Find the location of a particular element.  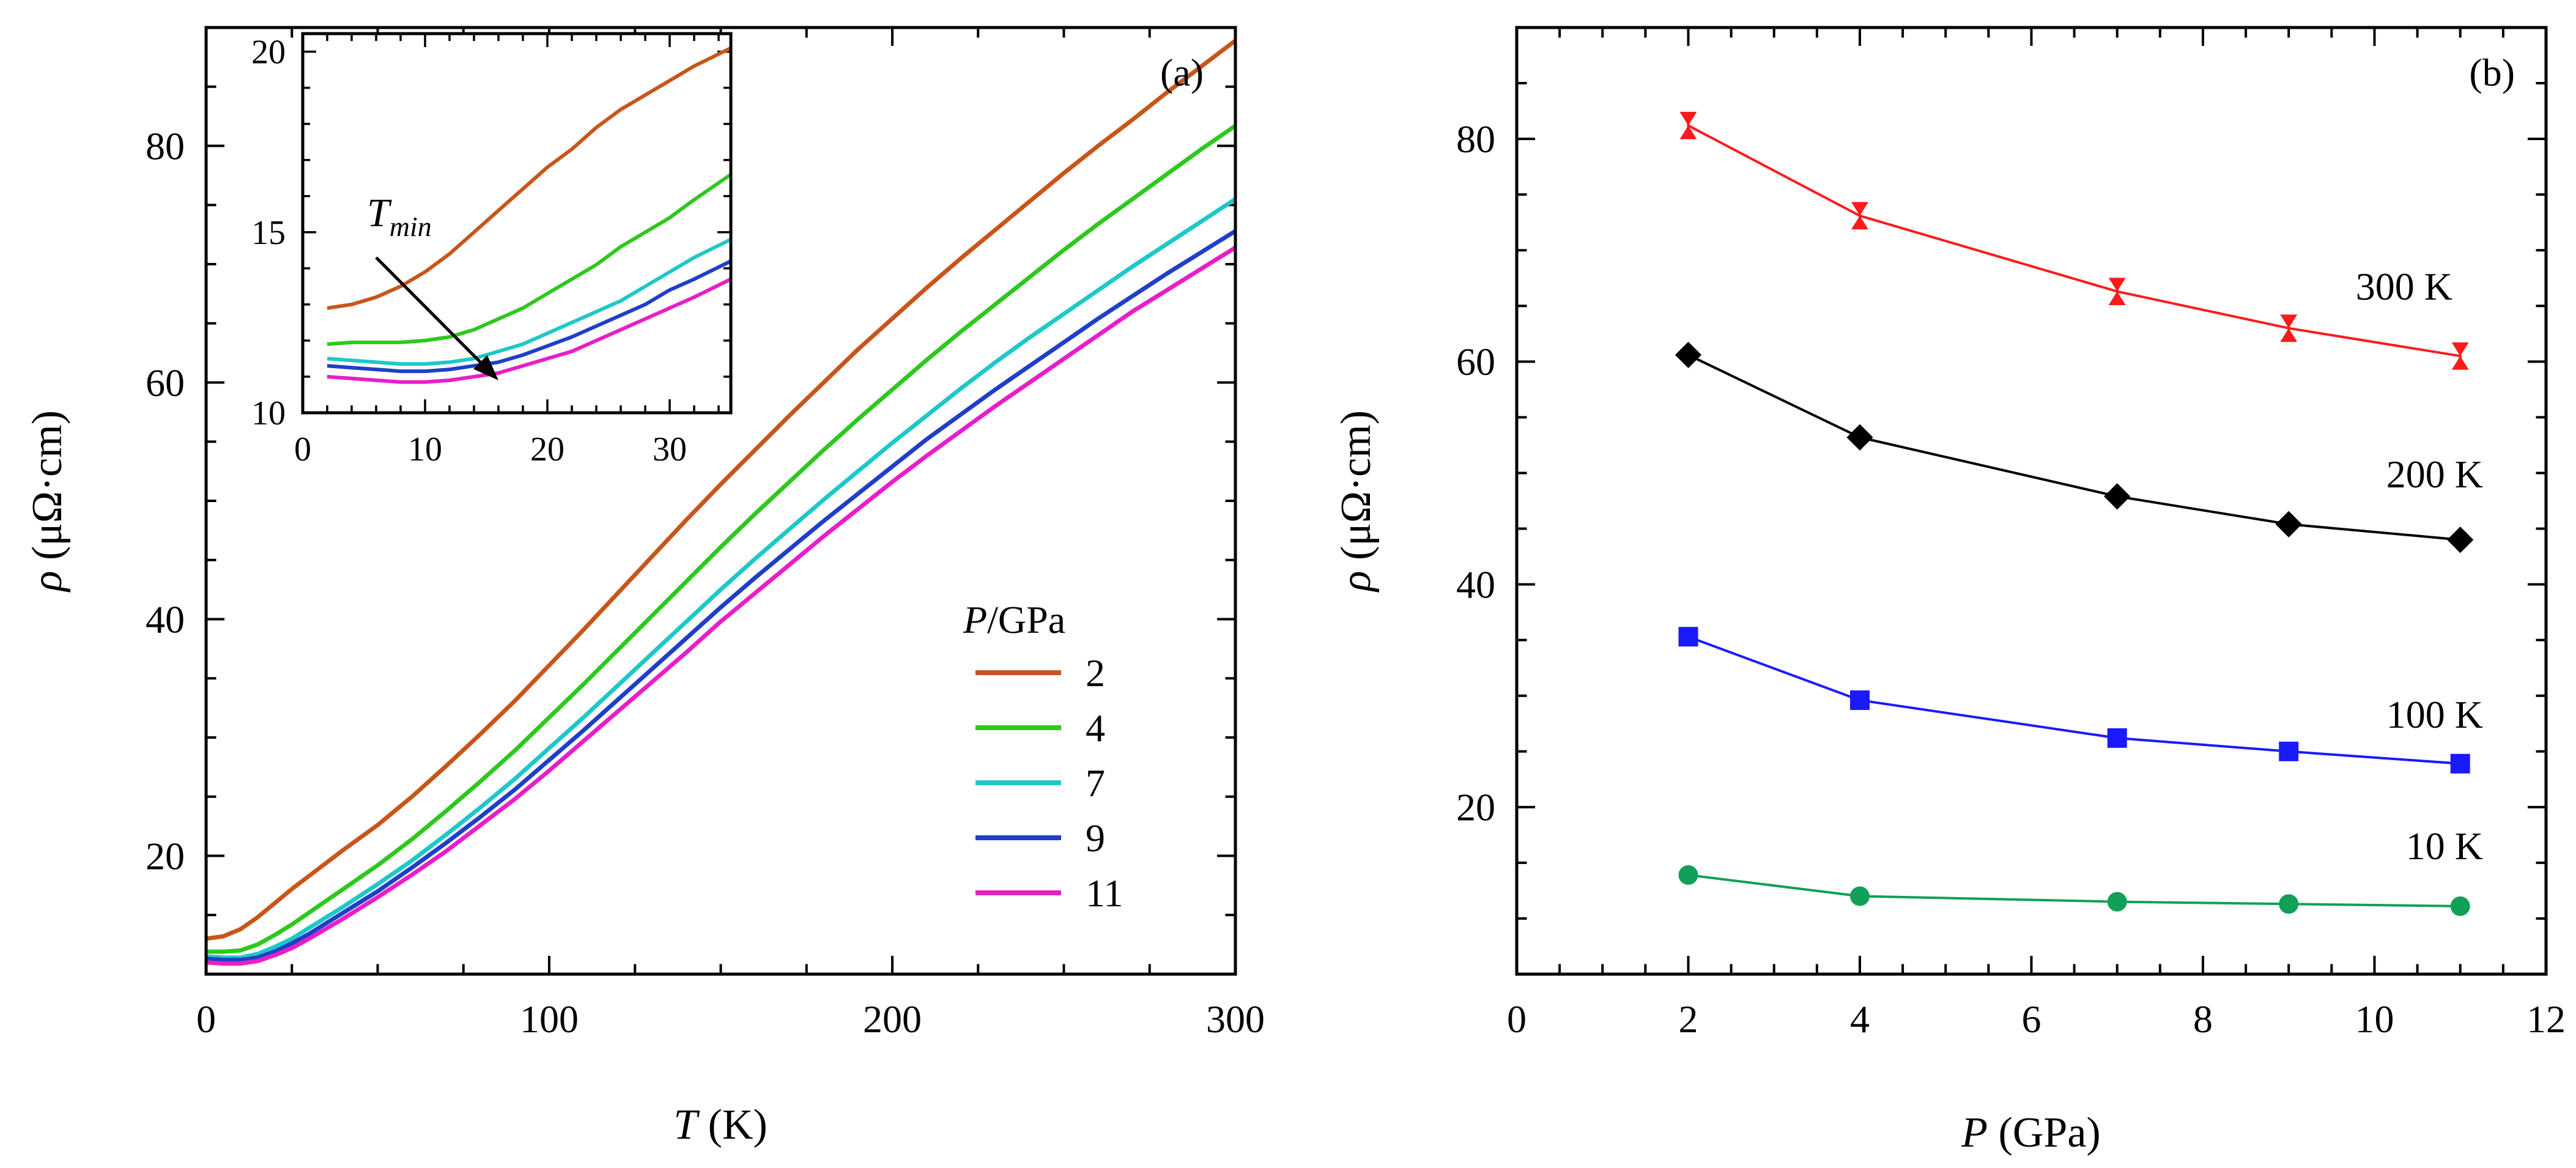

inset-frame is located at coordinates (517, 223).